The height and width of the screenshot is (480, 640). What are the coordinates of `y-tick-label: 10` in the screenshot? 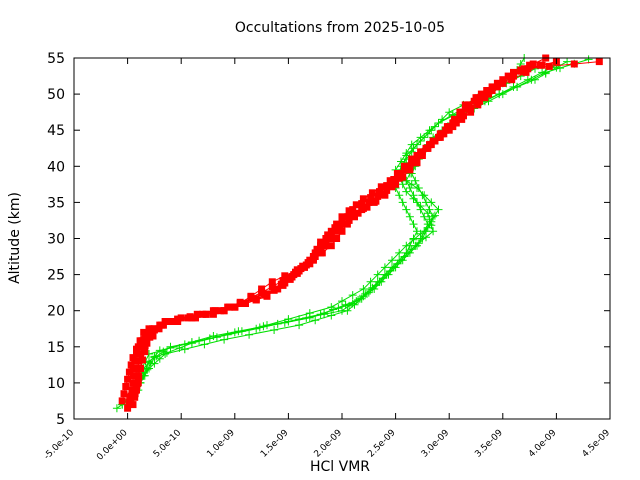 It's located at (56, 384).